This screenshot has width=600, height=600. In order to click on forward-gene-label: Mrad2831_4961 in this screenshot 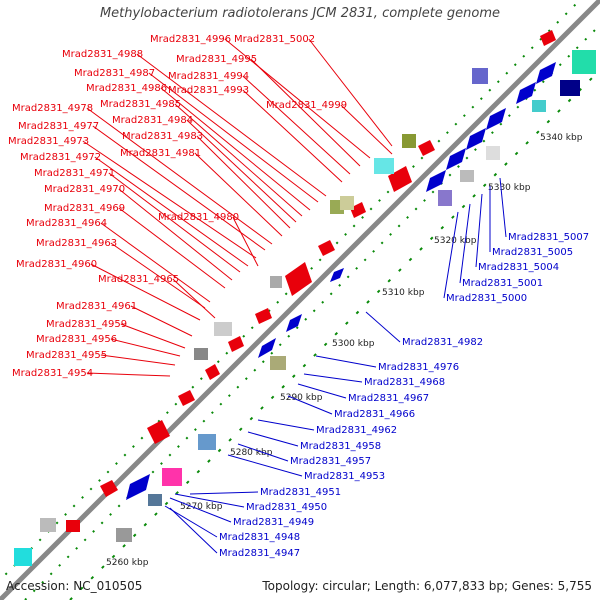, I will do `click(96, 306)`.